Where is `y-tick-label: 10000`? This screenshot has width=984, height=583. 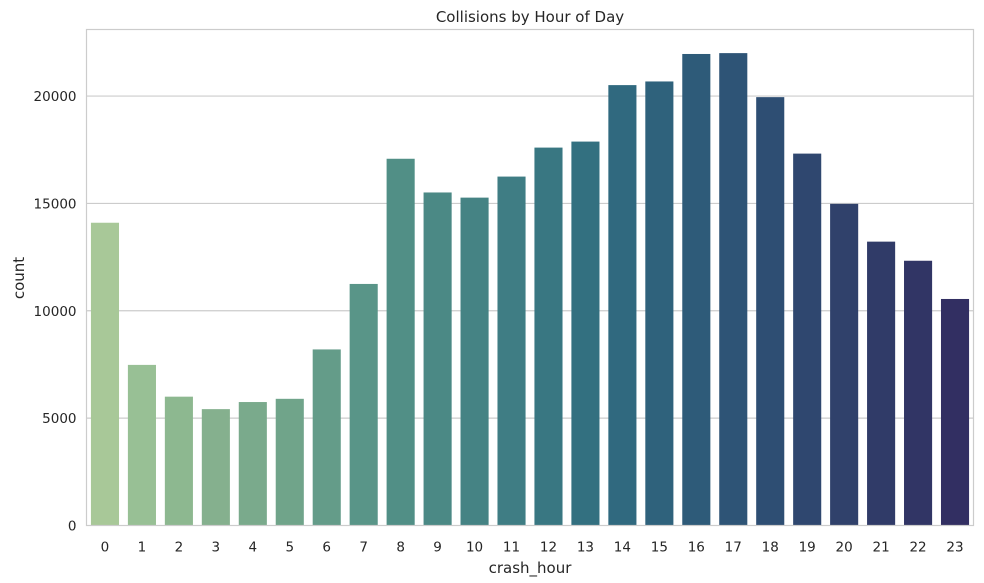
y-tick-label: 10000 is located at coordinates (55, 312).